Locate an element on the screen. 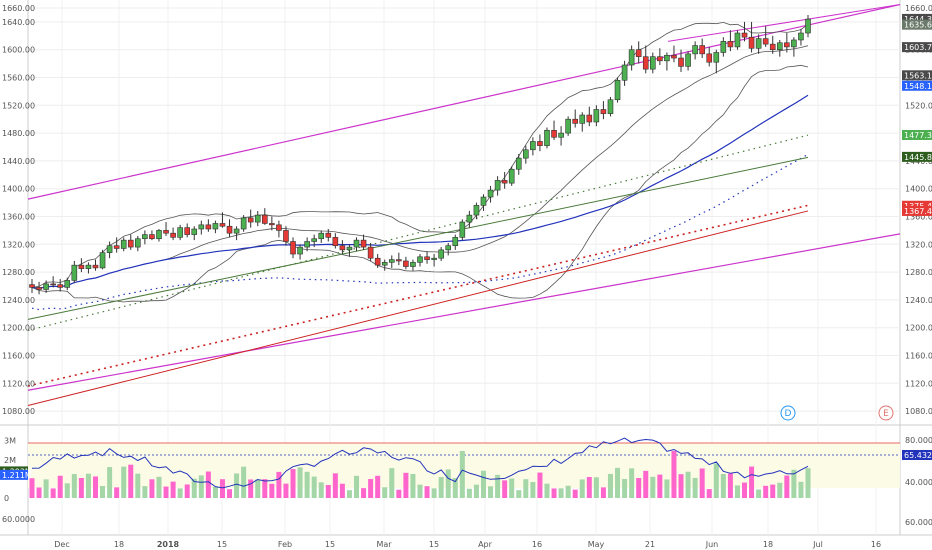 The height and width of the screenshot is (550, 932). price-tick-label-left: 1320.00 is located at coordinates (18, 244).